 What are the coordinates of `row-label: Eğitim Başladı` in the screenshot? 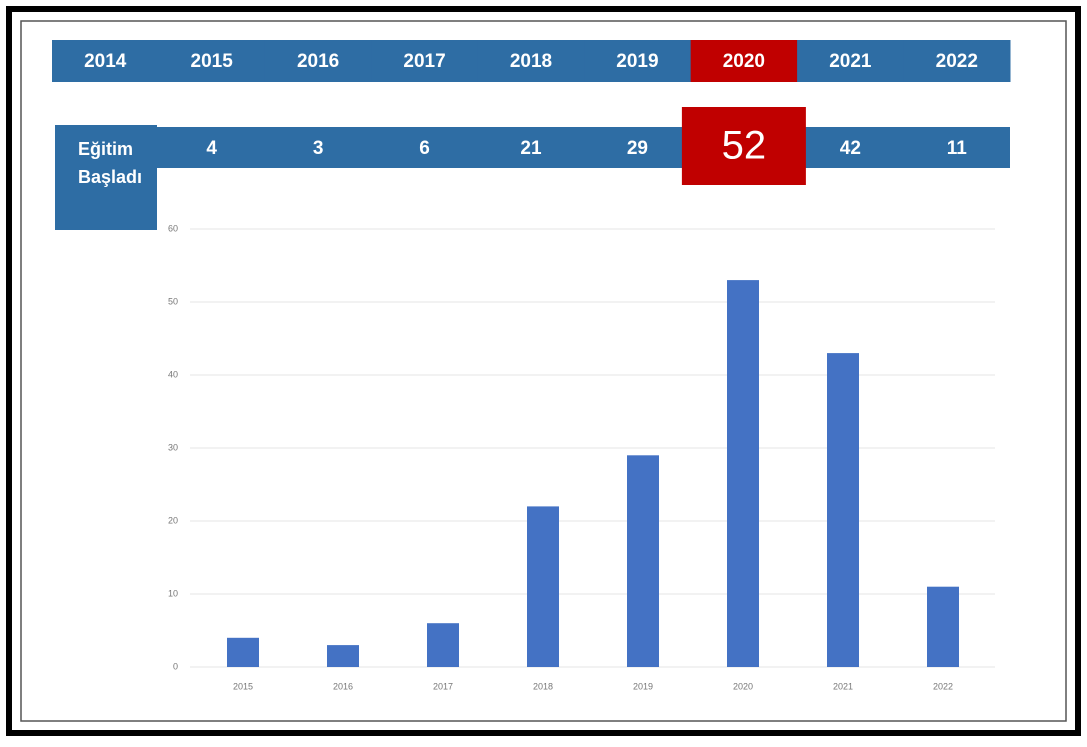 It's located at (110, 163).